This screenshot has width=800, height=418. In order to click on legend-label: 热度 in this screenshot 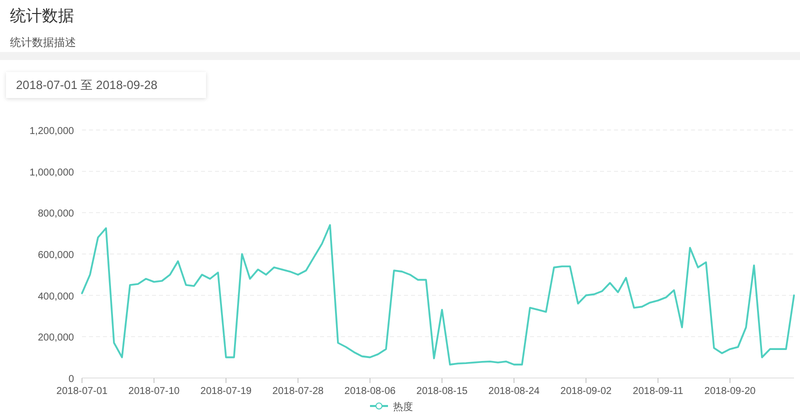, I will do `click(403, 407)`.